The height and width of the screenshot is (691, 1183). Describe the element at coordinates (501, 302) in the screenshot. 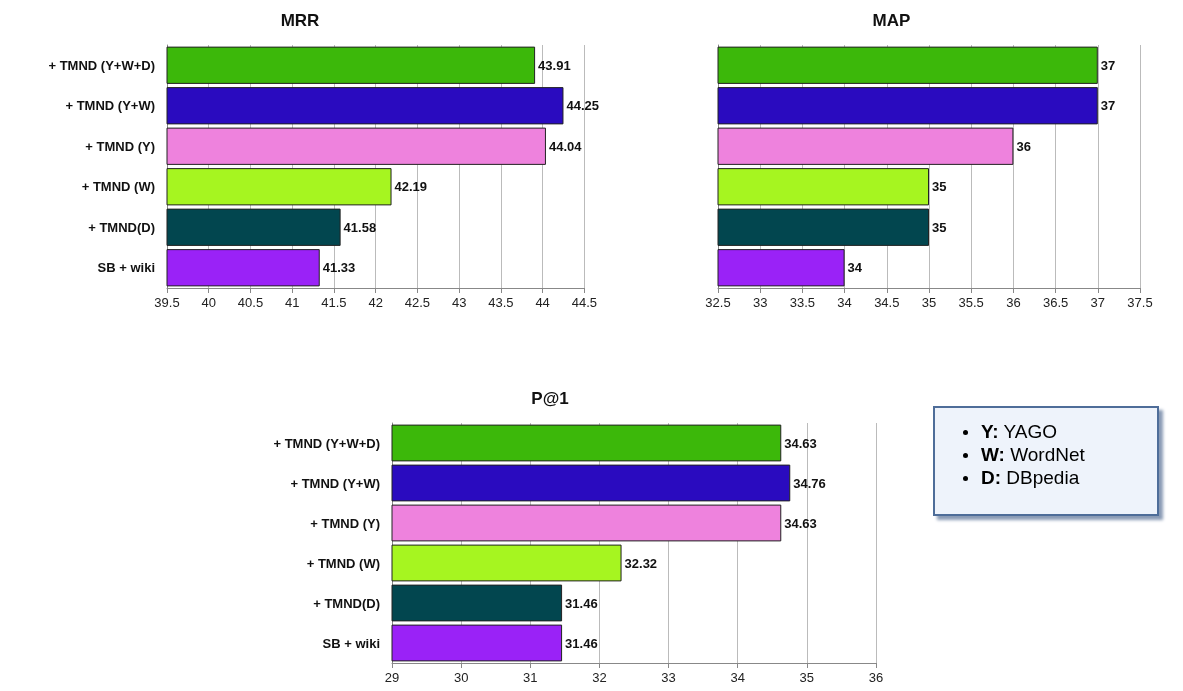

I see `x-tick-label: 43.5` at that location.